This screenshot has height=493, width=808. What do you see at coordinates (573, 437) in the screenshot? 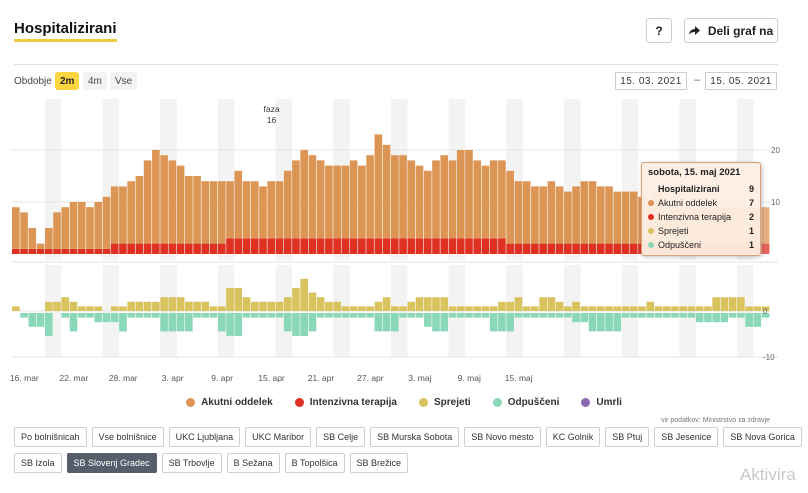
I see `hospital-filter-button: KC Golnik` at bounding box center [573, 437].